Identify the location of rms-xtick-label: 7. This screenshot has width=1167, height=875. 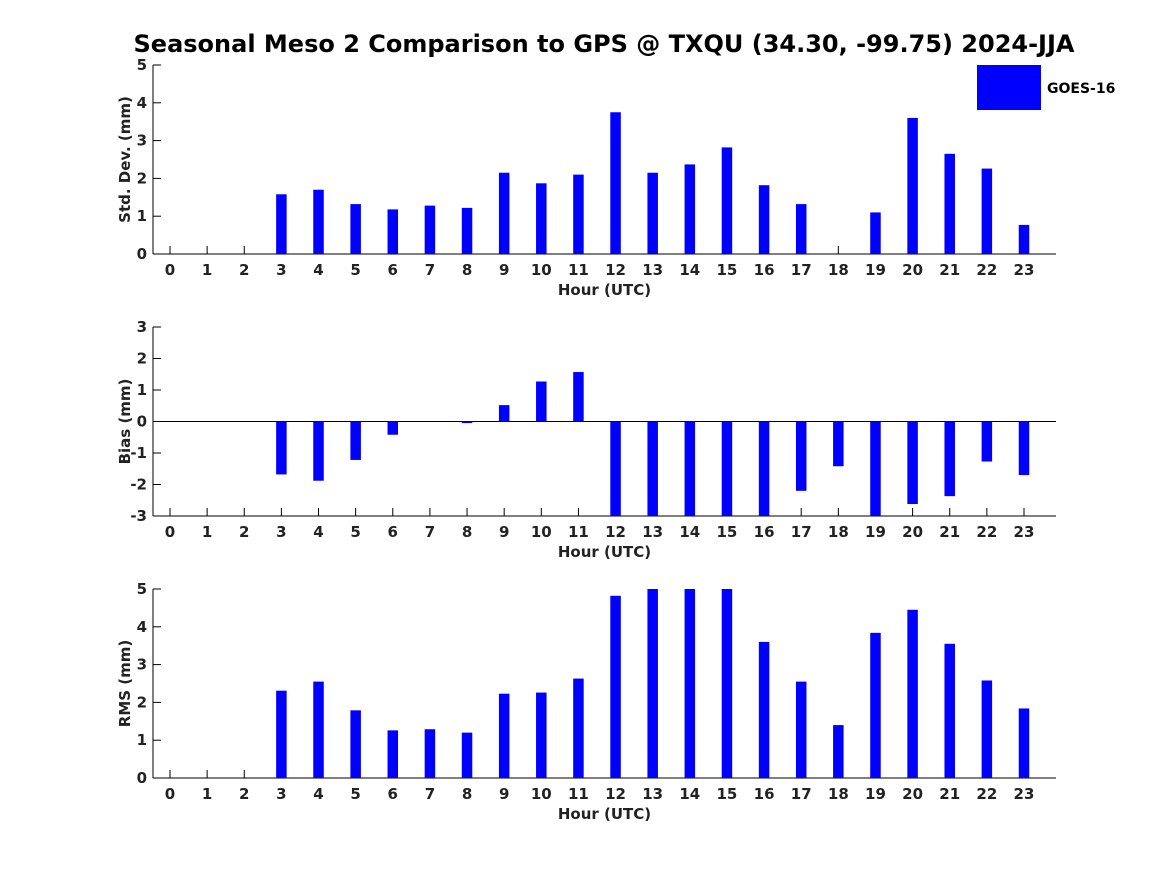
(430, 794).